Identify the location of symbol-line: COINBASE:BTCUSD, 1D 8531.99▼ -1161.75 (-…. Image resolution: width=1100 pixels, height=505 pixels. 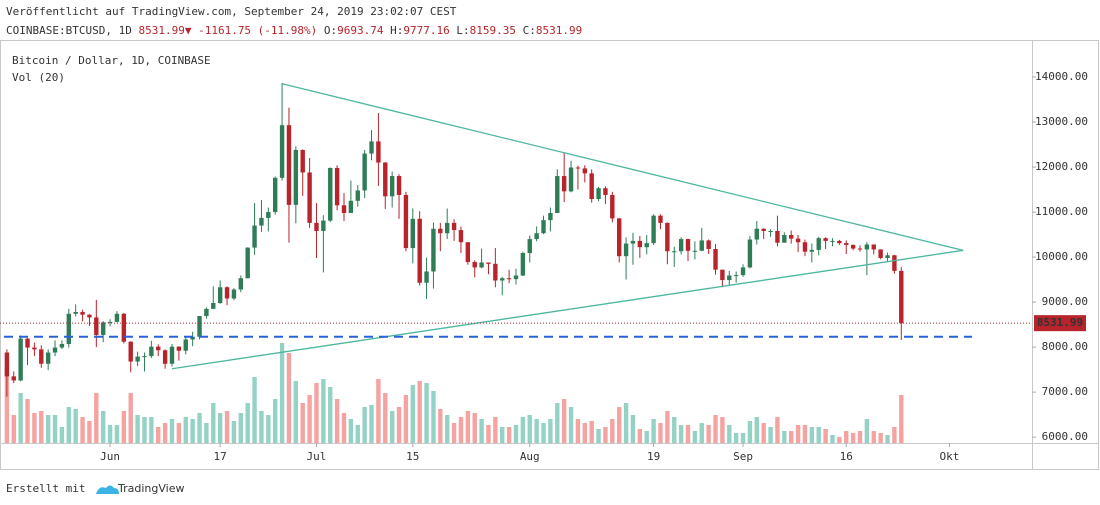
(294, 30).